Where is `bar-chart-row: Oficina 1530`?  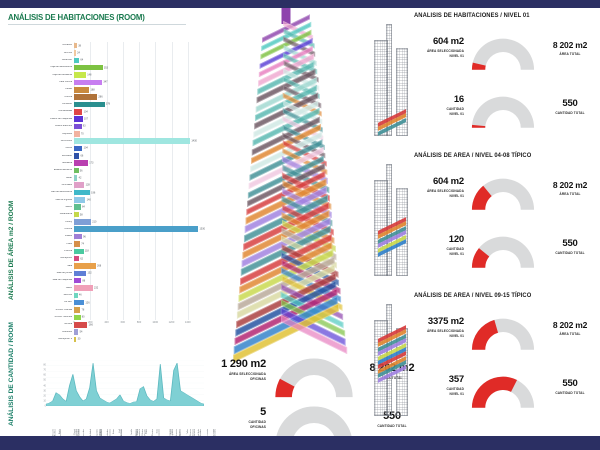
bar-chart-row: Oficina 1530 is located at coordinates (116, 229).